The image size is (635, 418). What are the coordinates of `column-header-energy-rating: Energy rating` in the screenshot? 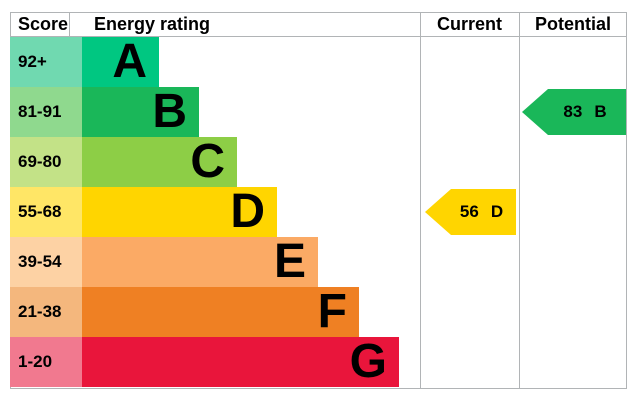 It's located at (152, 24).